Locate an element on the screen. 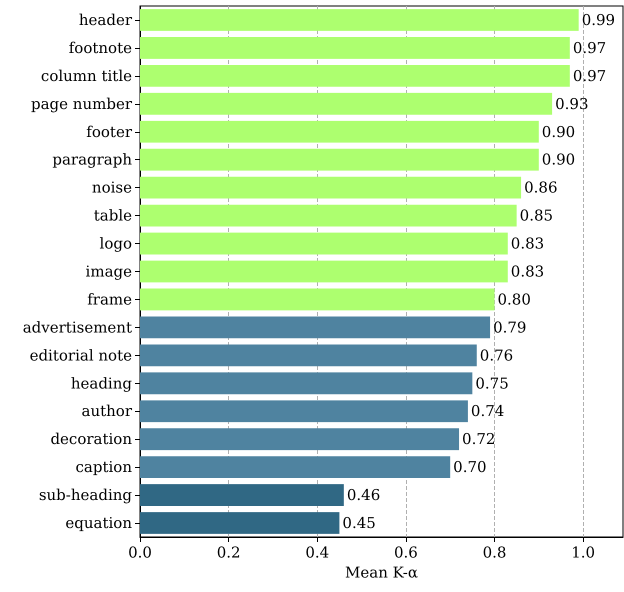 The width and height of the screenshot is (624, 592). y-tick-label: header is located at coordinates (105, 19).